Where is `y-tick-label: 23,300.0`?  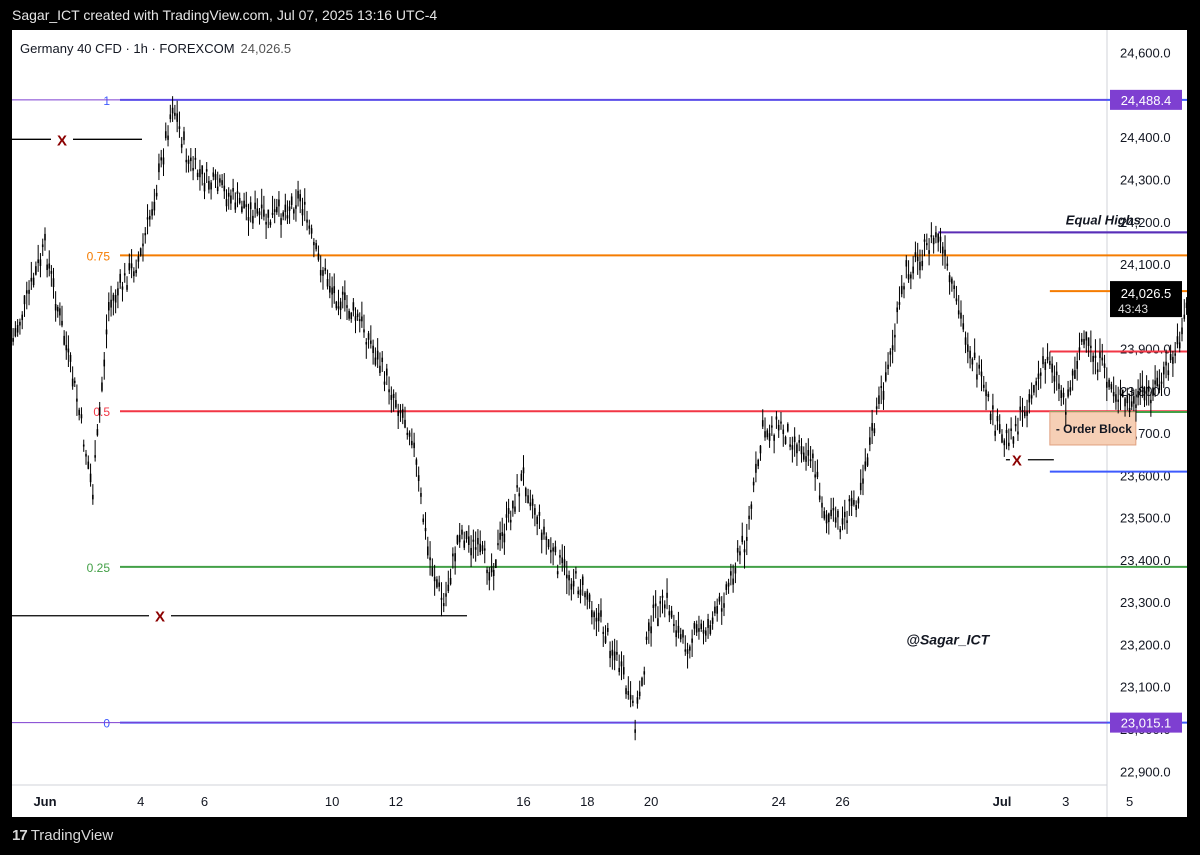
y-tick-label: 23,300.0 is located at coordinates (1145, 602).